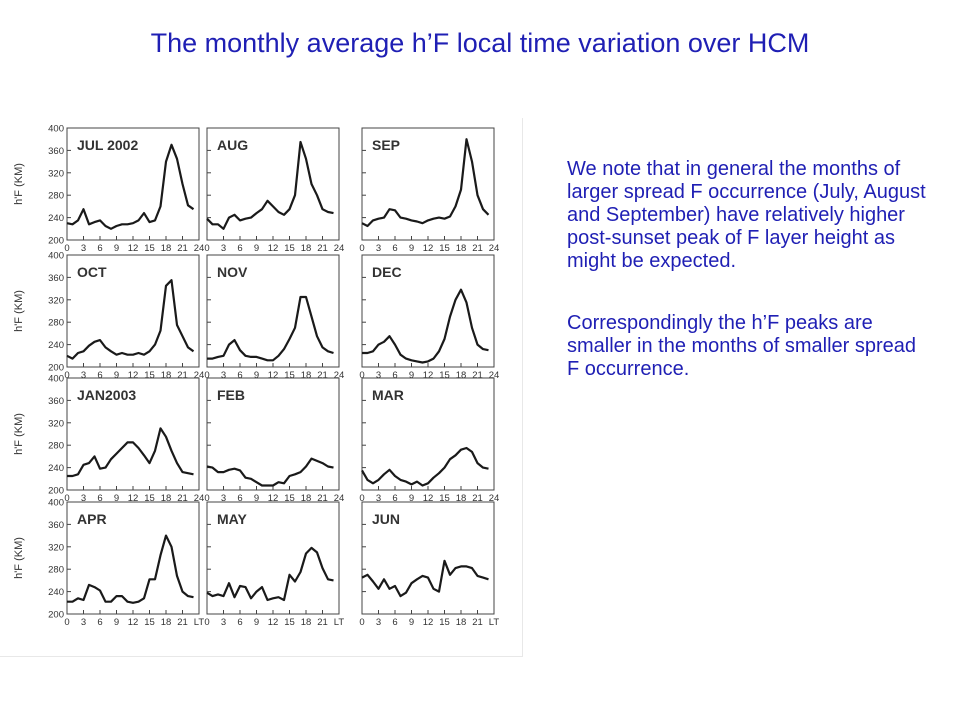  I want to click on panel-label: JUN, so click(386, 519).